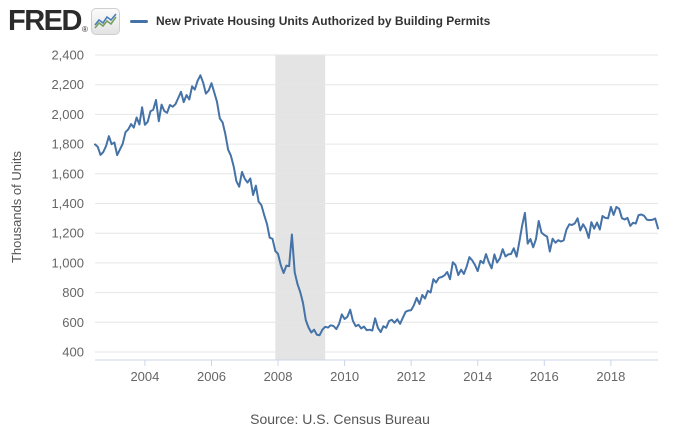 This screenshot has width=680, height=438. What do you see at coordinates (300, 207) in the screenshot?
I see `recession-band` at bounding box center [300, 207].